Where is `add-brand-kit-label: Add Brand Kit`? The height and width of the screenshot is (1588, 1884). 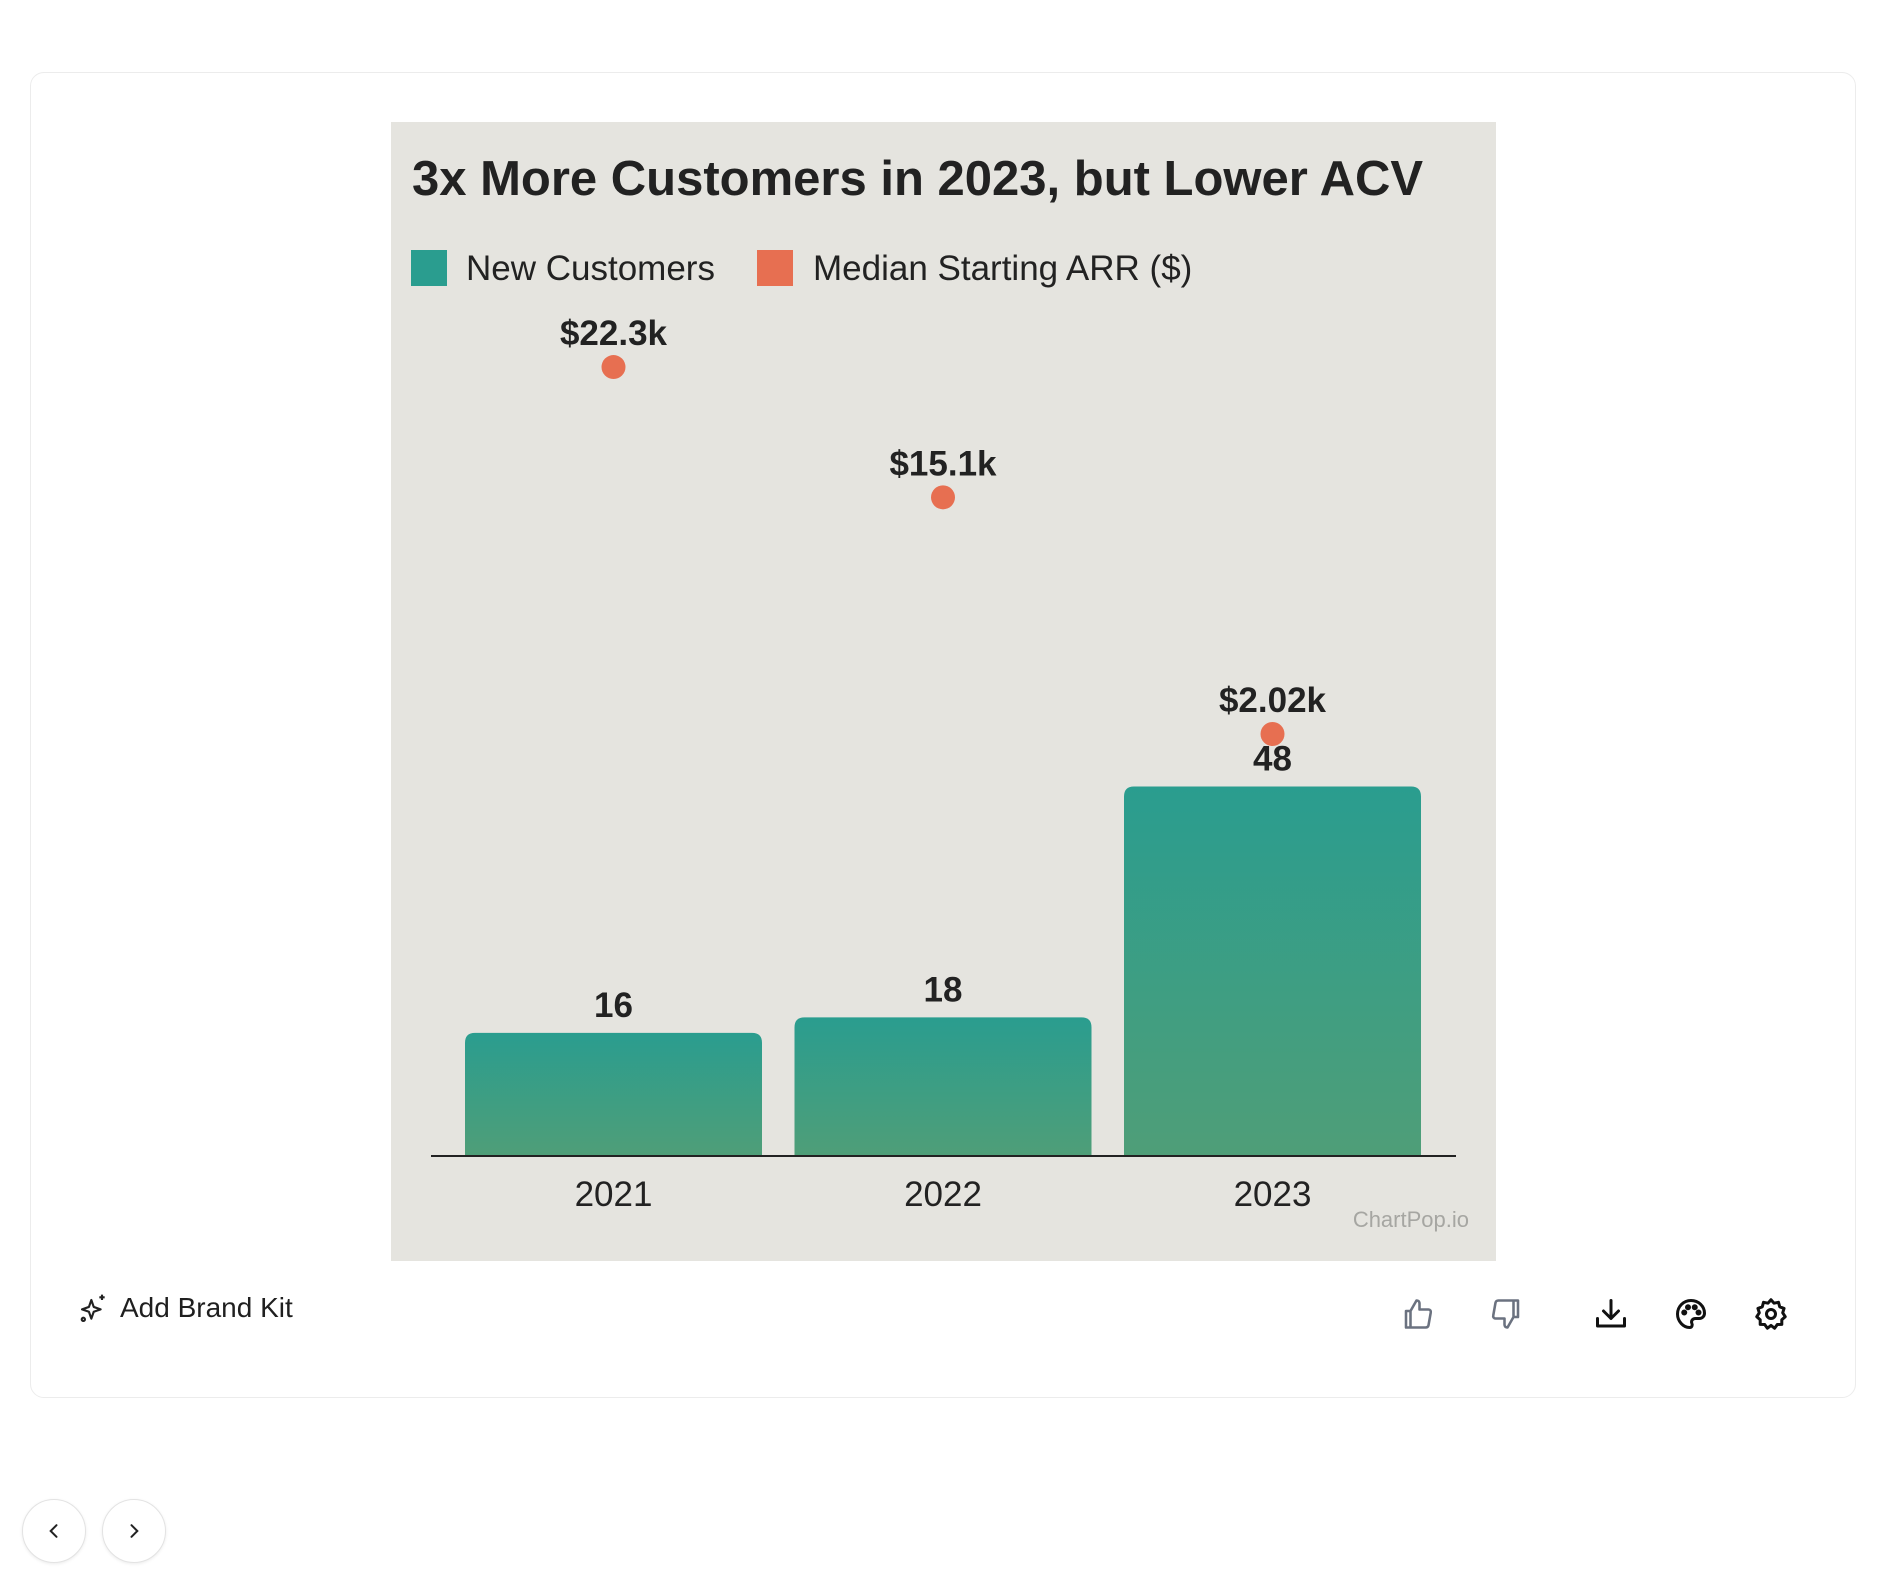
add-brand-kit-label: Add Brand Kit is located at coordinates (206, 1307).